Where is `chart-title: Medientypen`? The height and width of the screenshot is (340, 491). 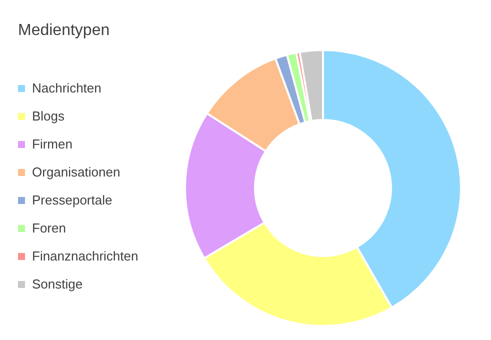
chart-title: Medientypen is located at coordinates (64, 30).